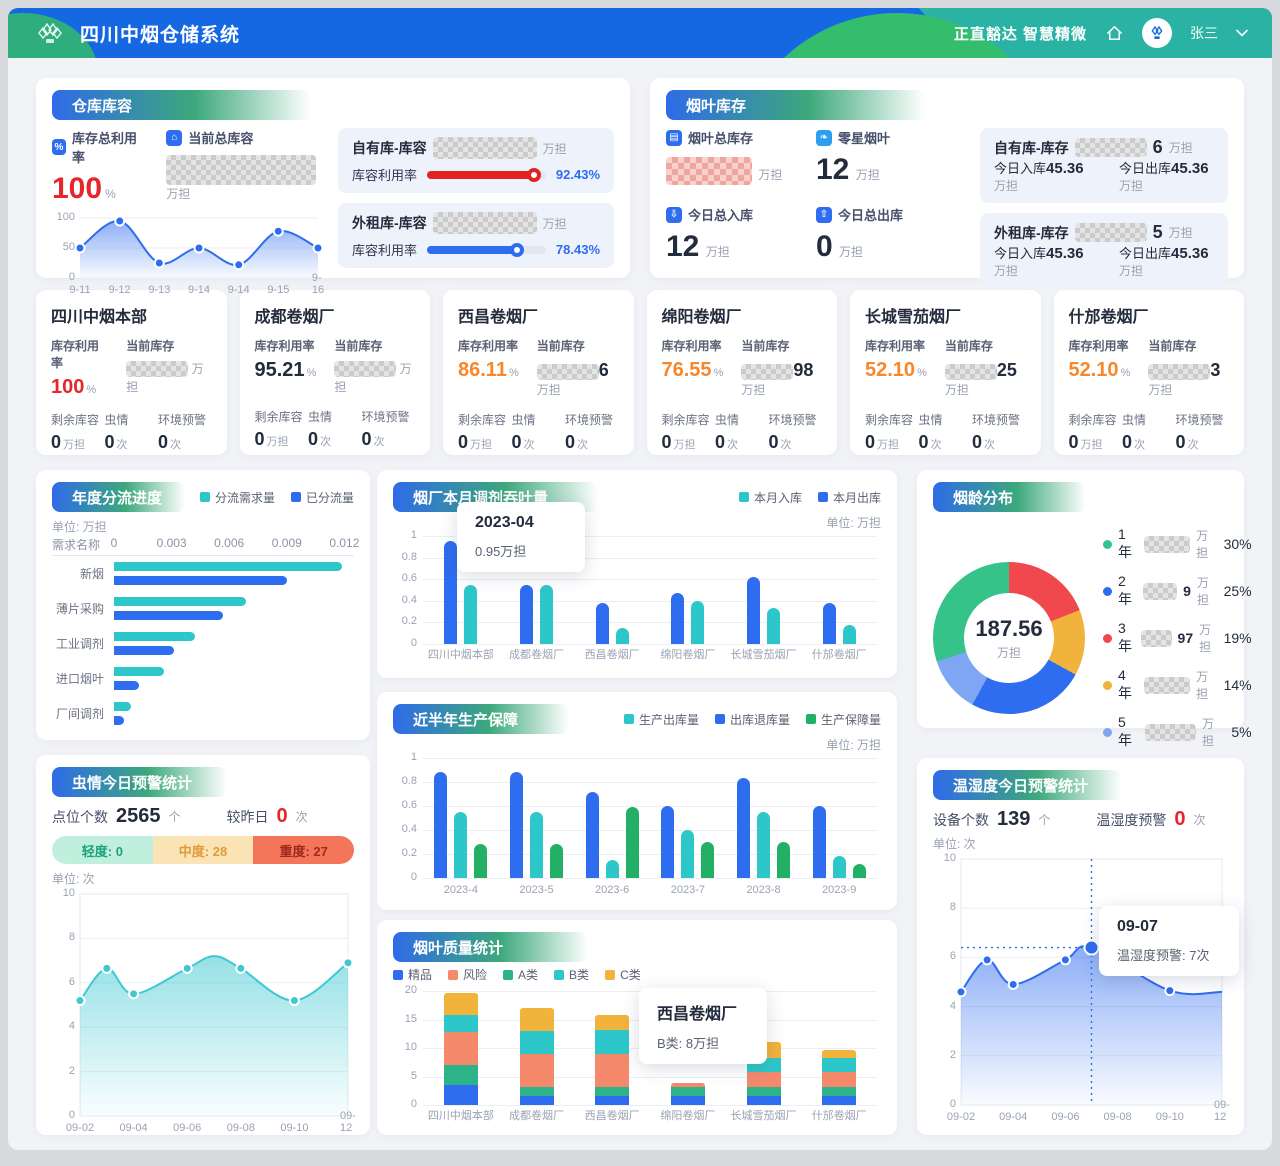  I want to click on pest-trend-chart: 0 2 4 6 8 10 09-02 09-04 09-06 09-08 09-10 09-12, so click(204, 1010).